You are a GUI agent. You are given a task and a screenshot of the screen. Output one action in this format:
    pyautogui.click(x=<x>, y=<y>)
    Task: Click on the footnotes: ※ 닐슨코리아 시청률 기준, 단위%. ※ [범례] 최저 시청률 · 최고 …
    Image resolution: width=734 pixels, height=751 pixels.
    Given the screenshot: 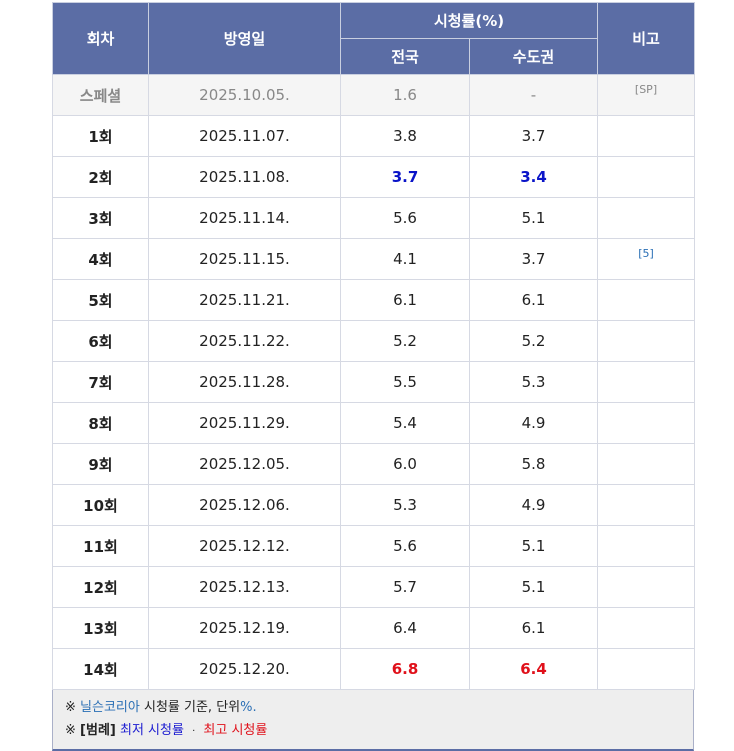 What is the action you would take?
    pyautogui.click(x=373, y=720)
    